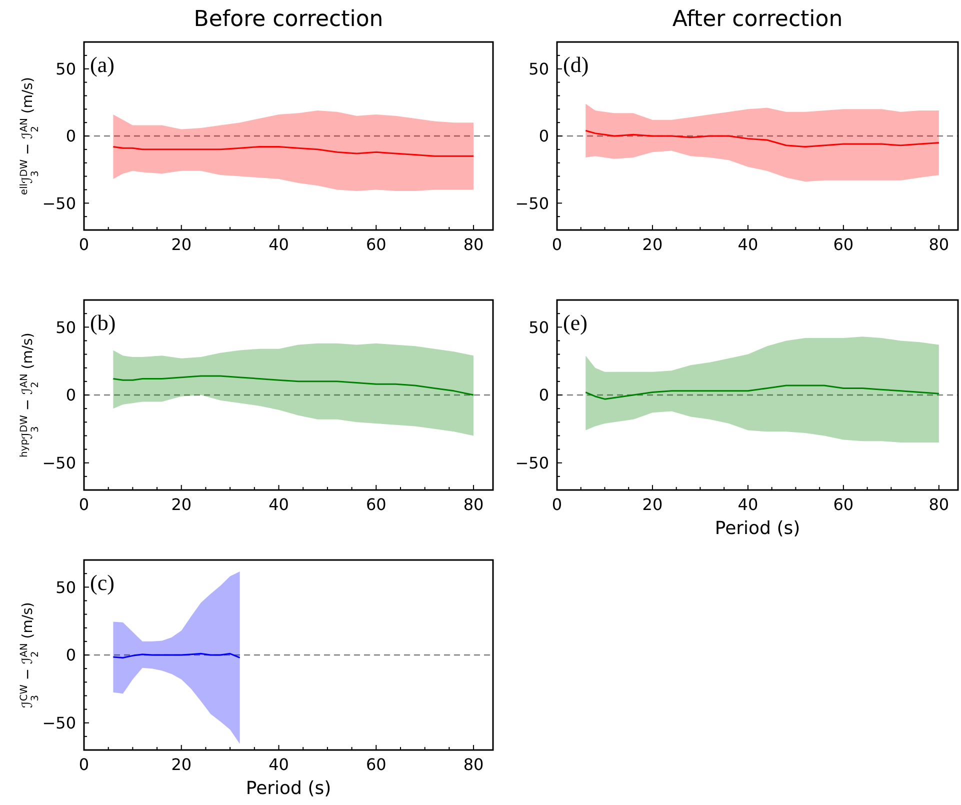 Image resolution: width=961 pixels, height=805 pixels. Describe the element at coordinates (102, 64) in the screenshot. I see `annotation: (a)` at that location.